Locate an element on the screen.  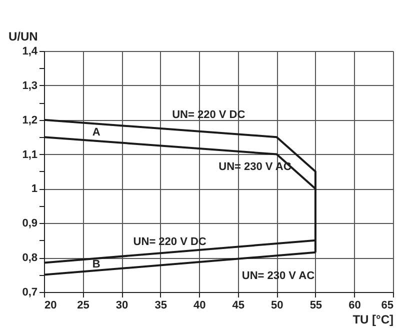
x-tick-label: 50 is located at coordinates (277, 306).